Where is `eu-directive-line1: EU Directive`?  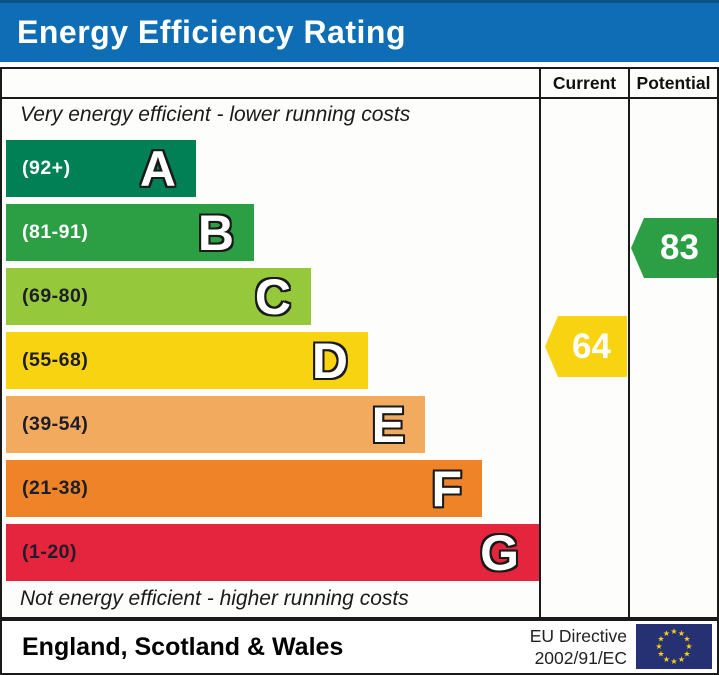
eu-directive-line1: EU Directive is located at coordinates (578, 636).